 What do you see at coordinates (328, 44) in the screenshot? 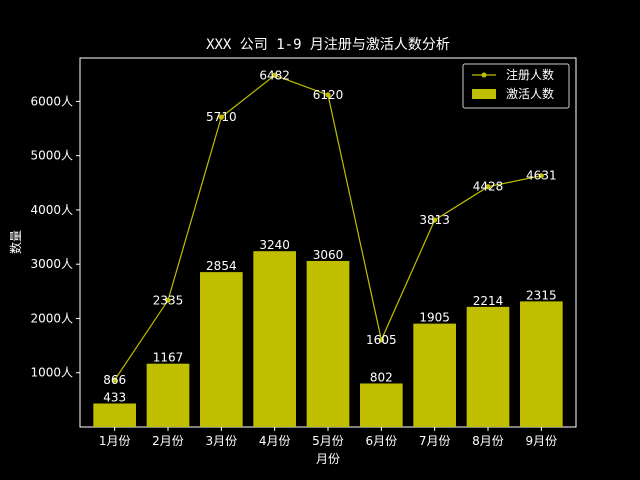
I see `chart-title: XXX 公司 1-9 月注册与激活人数分析` at bounding box center [328, 44].